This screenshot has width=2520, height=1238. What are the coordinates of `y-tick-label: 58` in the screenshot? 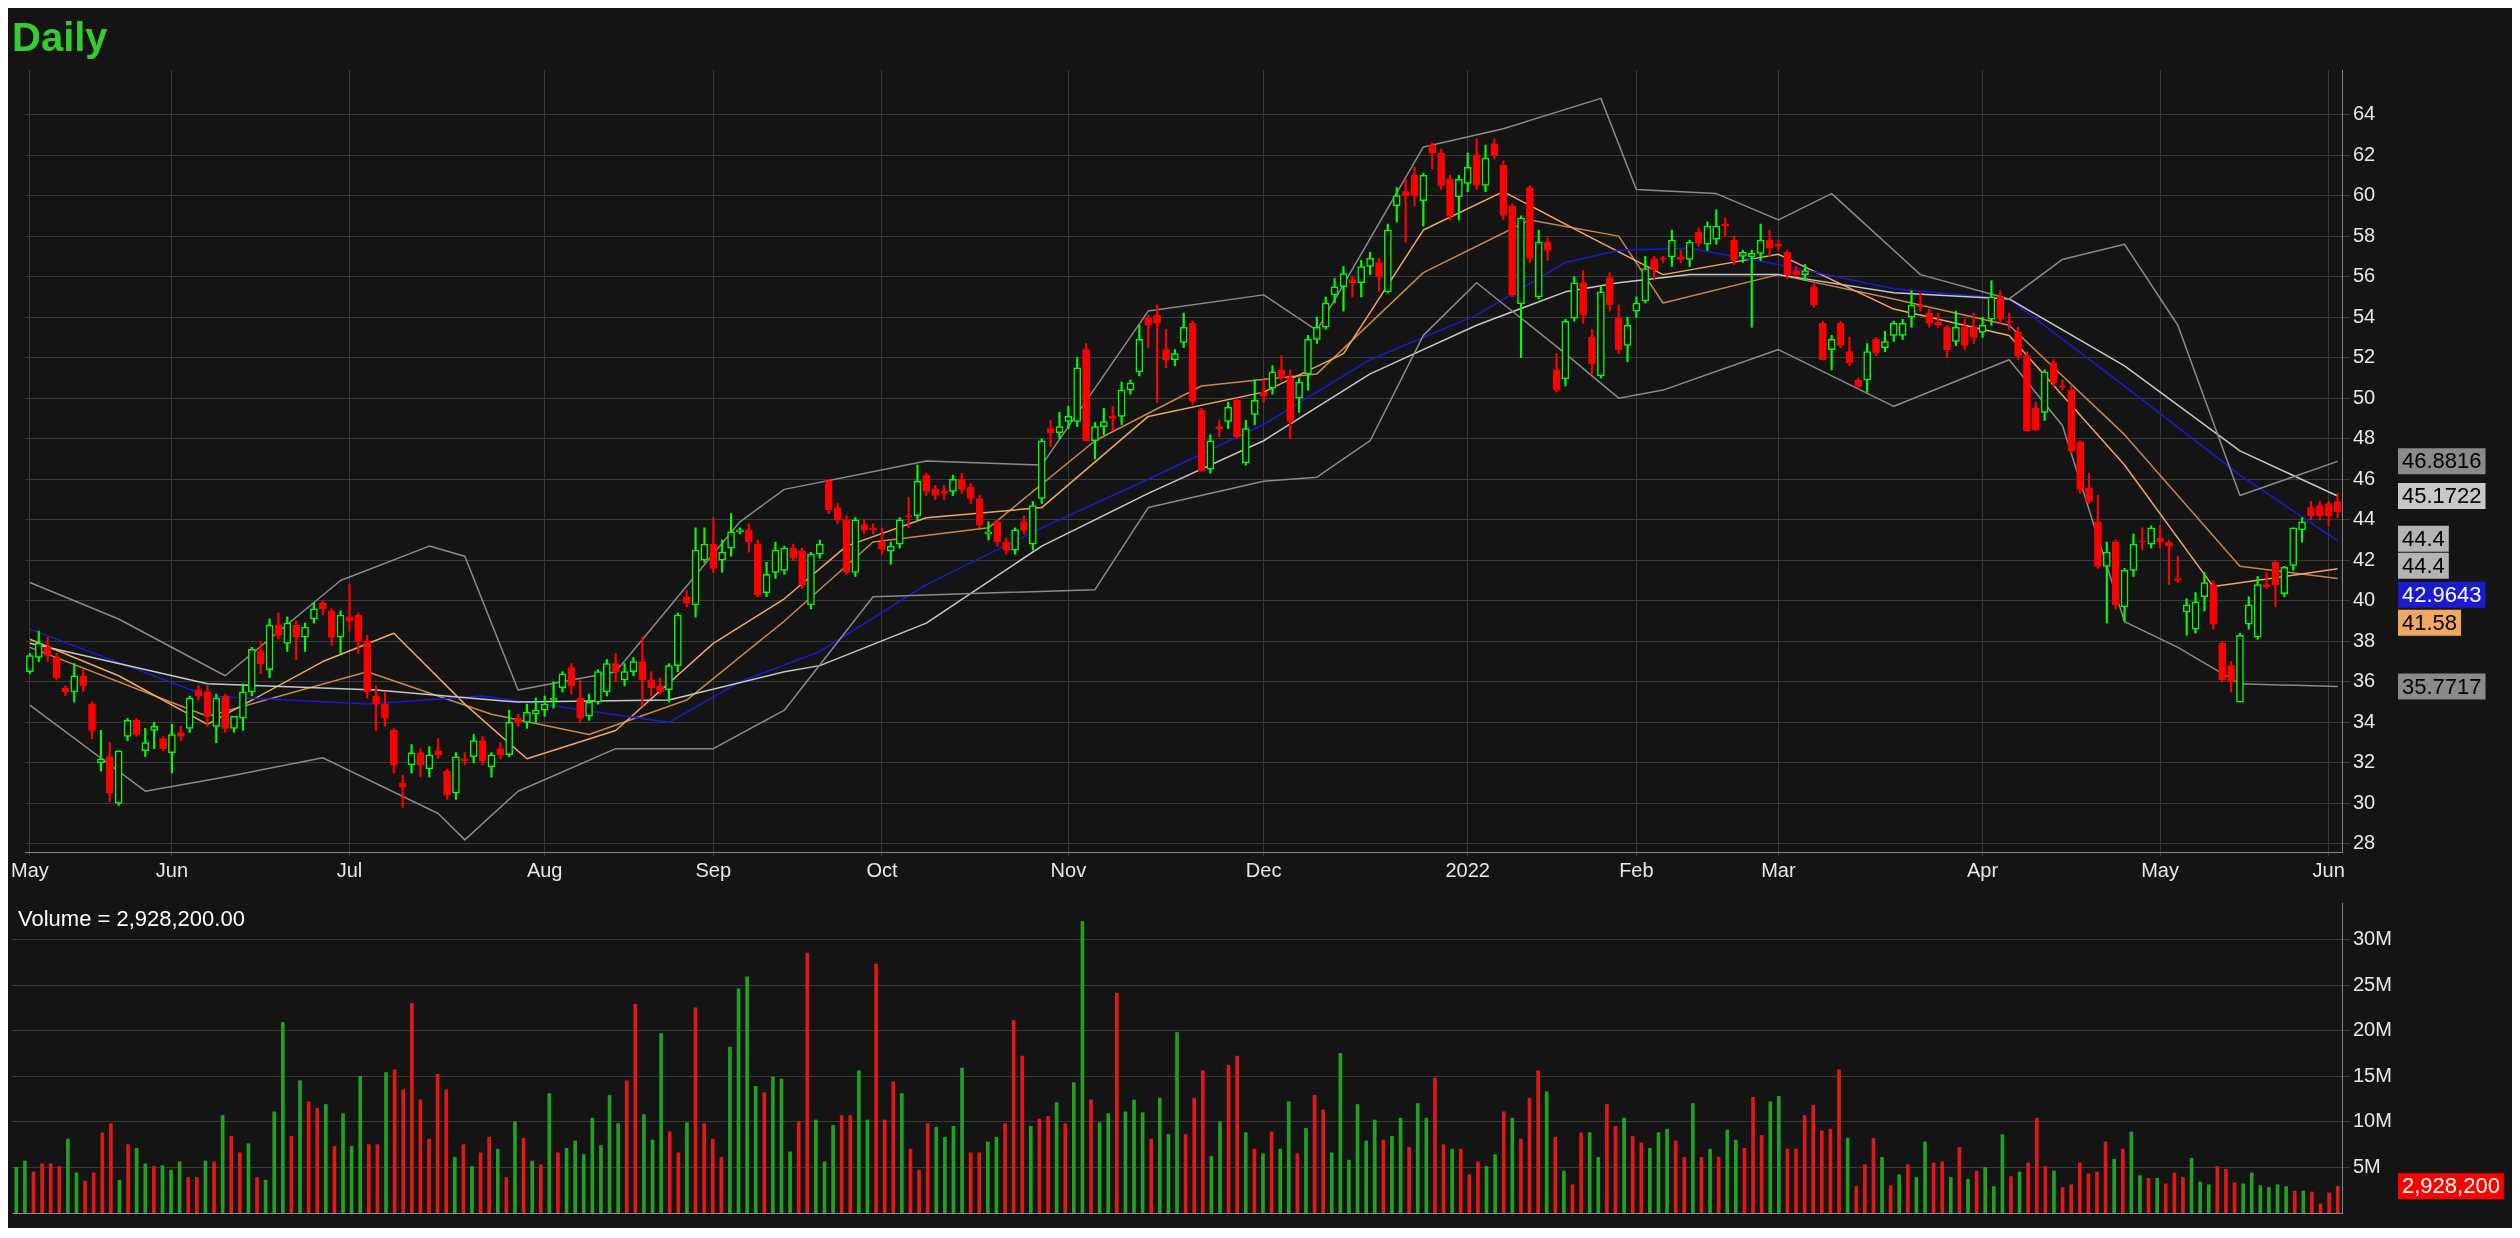 It's located at (2364, 234).